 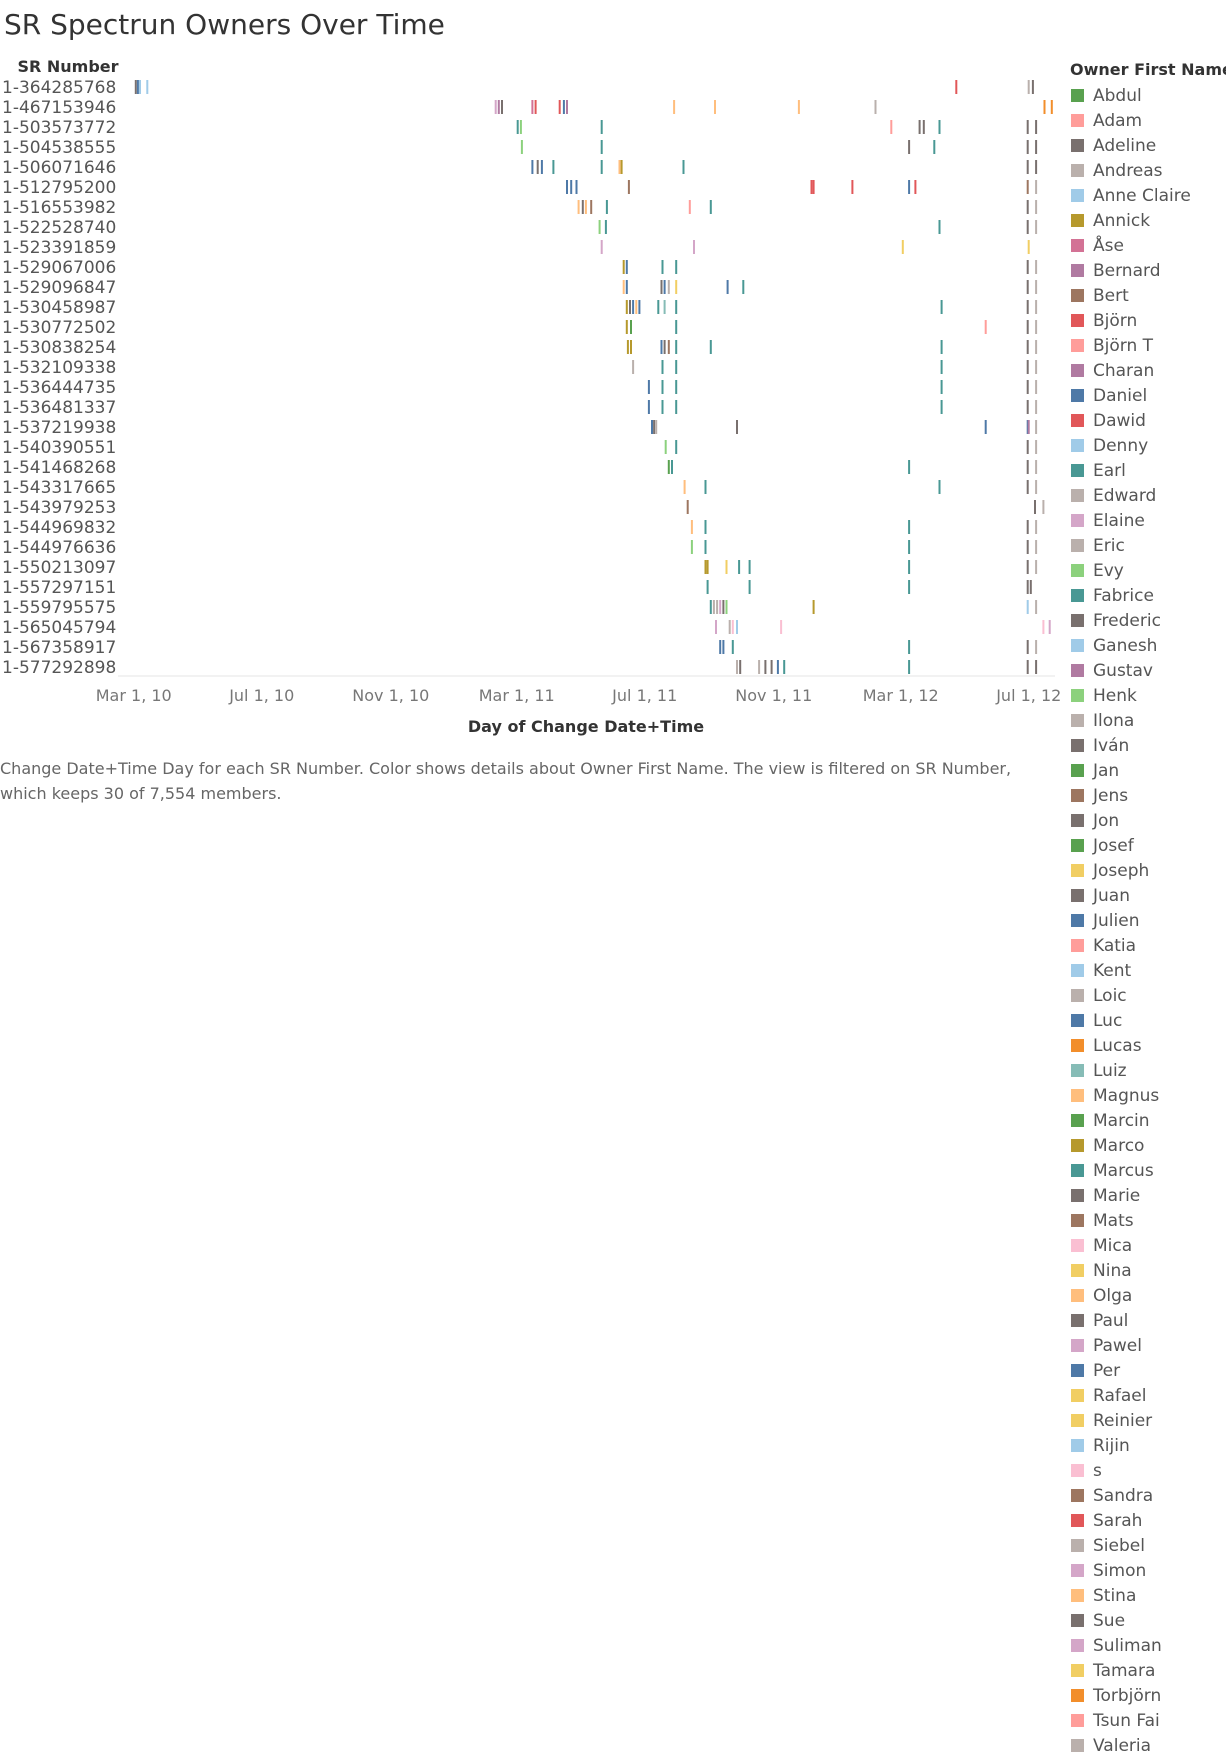 I want to click on legend-item: Mats, so click(x=1147, y=1220).